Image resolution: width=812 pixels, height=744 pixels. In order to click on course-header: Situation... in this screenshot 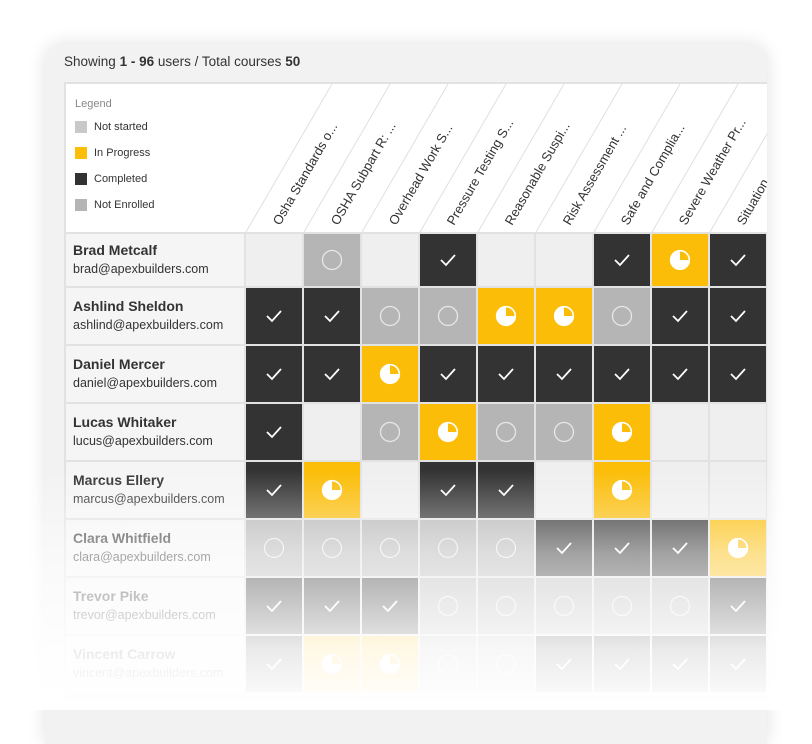, I will do `click(750, 197)`.